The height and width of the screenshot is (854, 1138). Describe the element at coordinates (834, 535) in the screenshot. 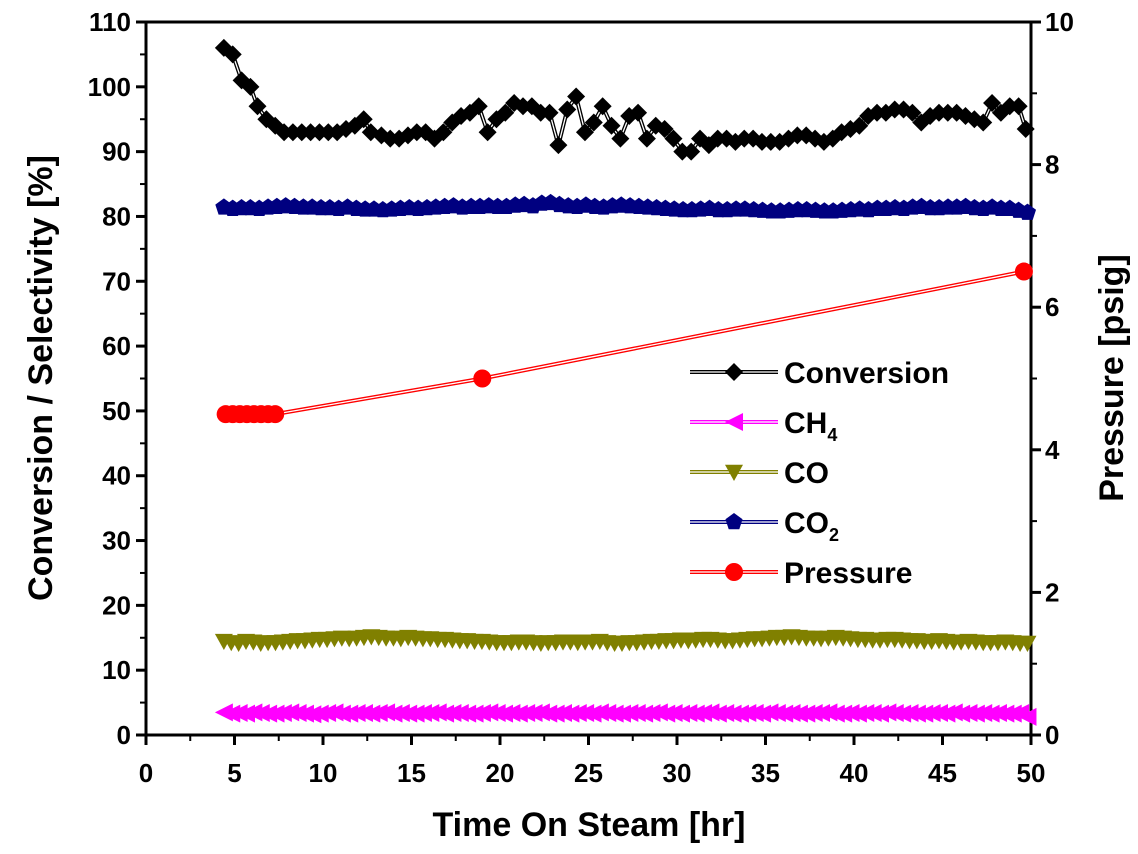

I see `legend-label-subscript: 2` at that location.